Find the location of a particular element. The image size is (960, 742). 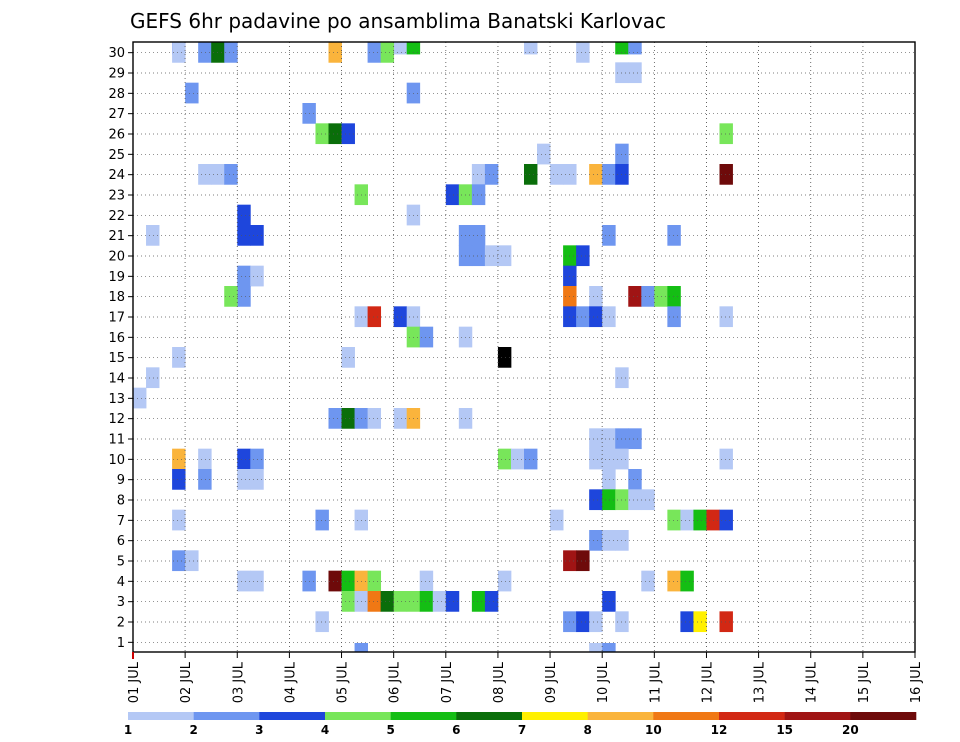

y-tick-label: 16 is located at coordinates (116, 338).